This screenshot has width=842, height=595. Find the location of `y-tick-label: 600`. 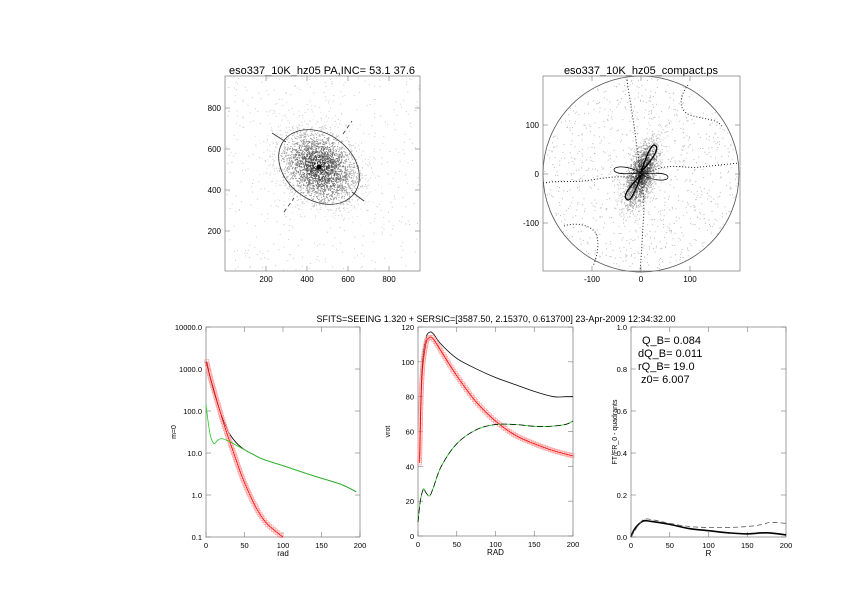

y-tick-label: 600 is located at coordinates (215, 149).